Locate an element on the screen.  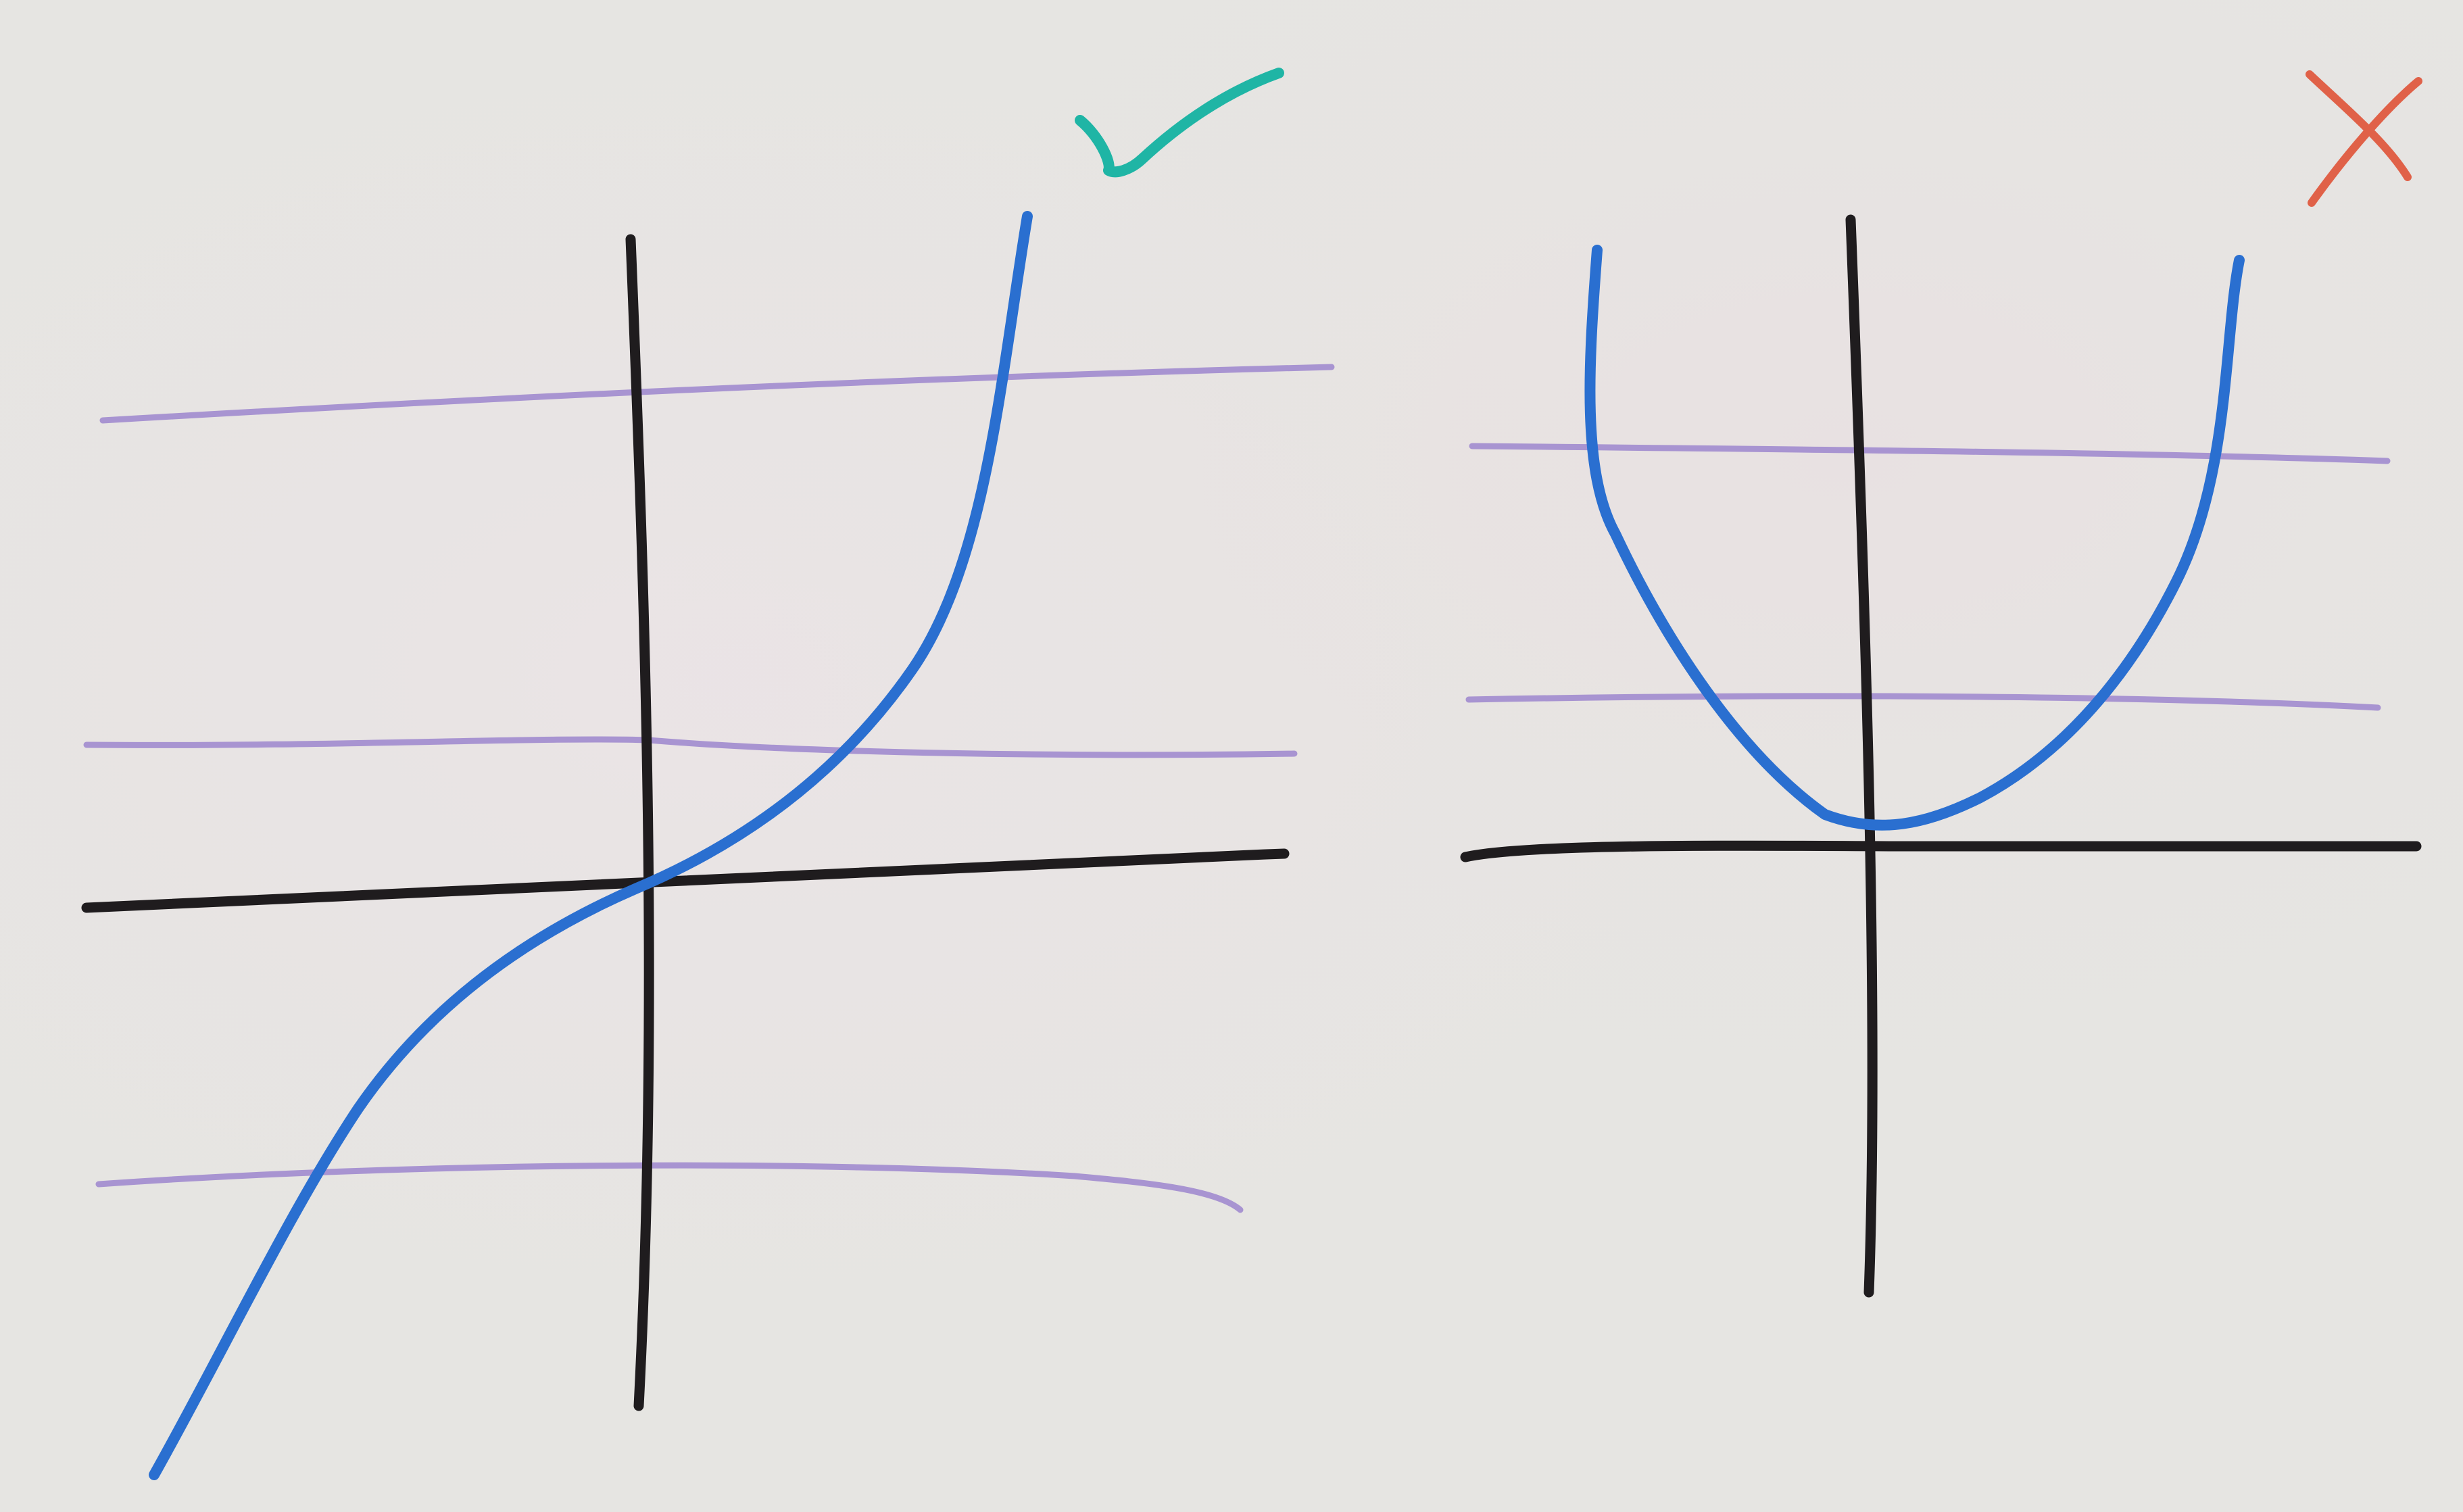
cross-mark-icon is located at coordinates (2364, 138).